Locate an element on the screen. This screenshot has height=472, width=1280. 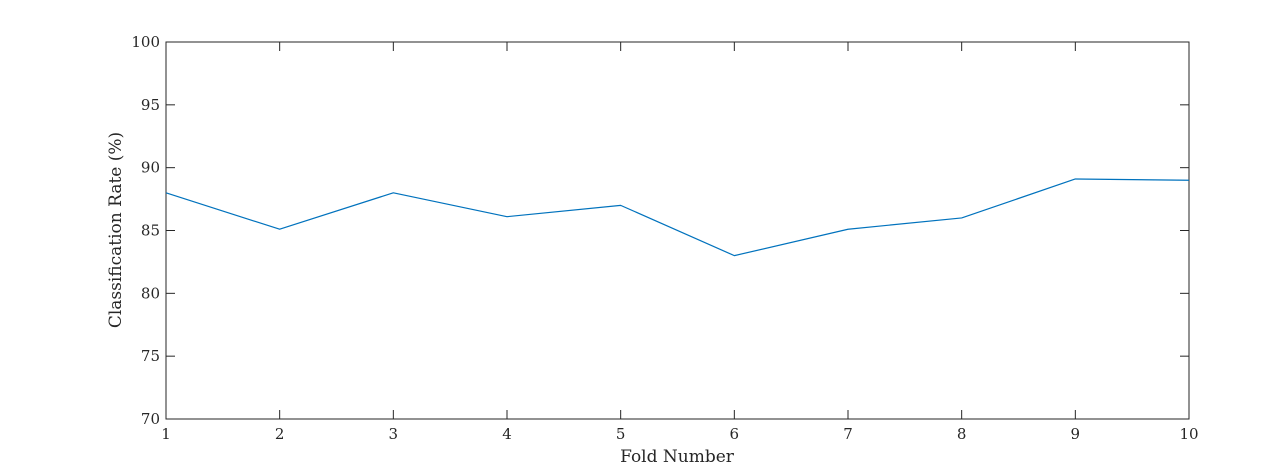
series-layer is located at coordinates (678, 217).